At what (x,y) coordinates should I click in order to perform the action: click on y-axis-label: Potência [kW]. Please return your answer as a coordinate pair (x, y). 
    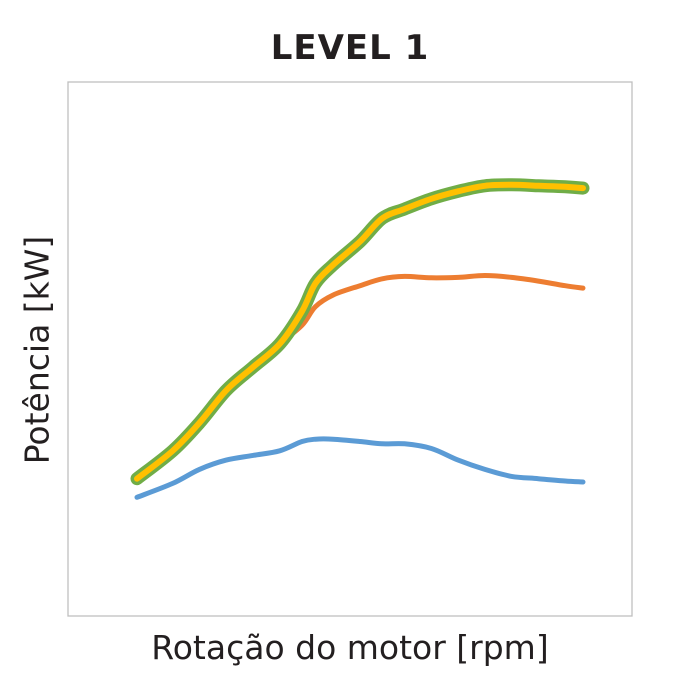
    Looking at the image, I should click on (37, 350).